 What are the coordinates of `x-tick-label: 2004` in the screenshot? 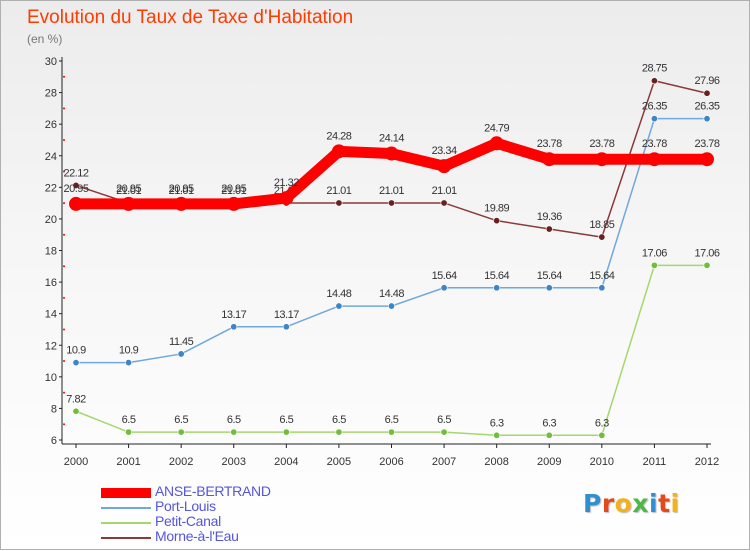 It's located at (286, 462).